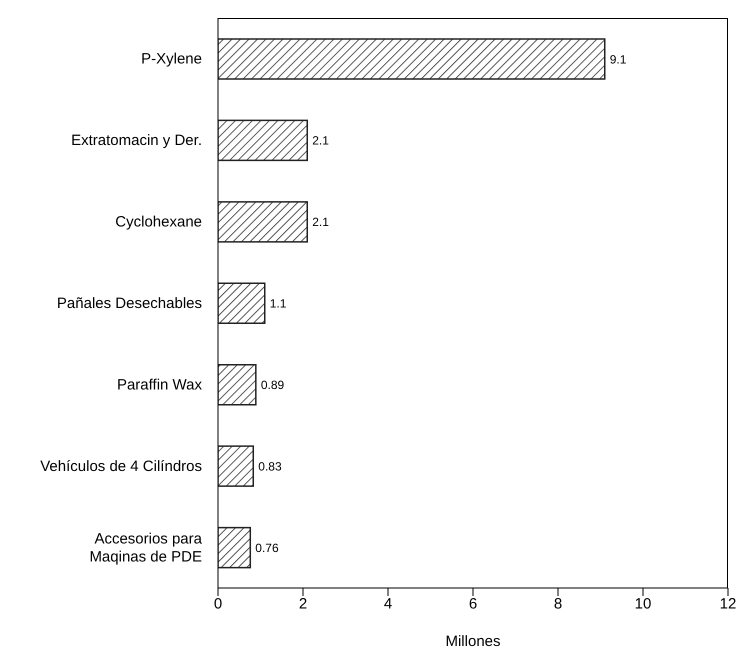 The image size is (753, 671). Describe the element at coordinates (618, 59) in the screenshot. I see `data-label: 9.1` at that location.